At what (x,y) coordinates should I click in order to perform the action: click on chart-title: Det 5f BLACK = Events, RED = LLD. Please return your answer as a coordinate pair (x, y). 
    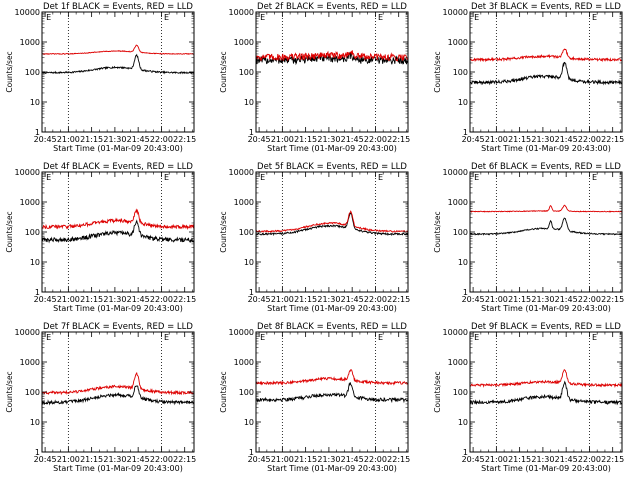
    Looking at the image, I should click on (332, 167).